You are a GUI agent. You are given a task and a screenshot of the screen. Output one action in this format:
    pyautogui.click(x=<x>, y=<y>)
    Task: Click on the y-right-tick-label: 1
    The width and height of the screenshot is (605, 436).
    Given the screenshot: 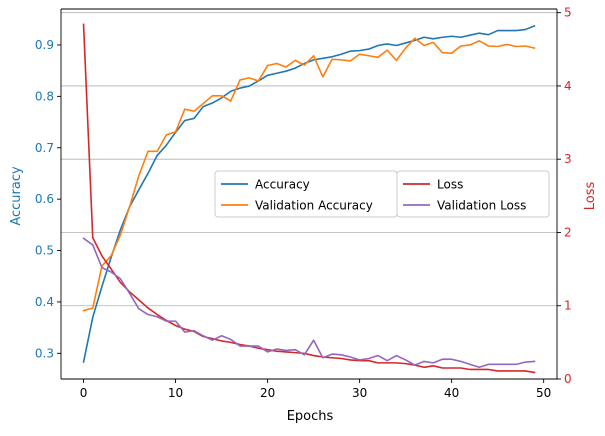 What is the action you would take?
    pyautogui.click(x=568, y=306)
    